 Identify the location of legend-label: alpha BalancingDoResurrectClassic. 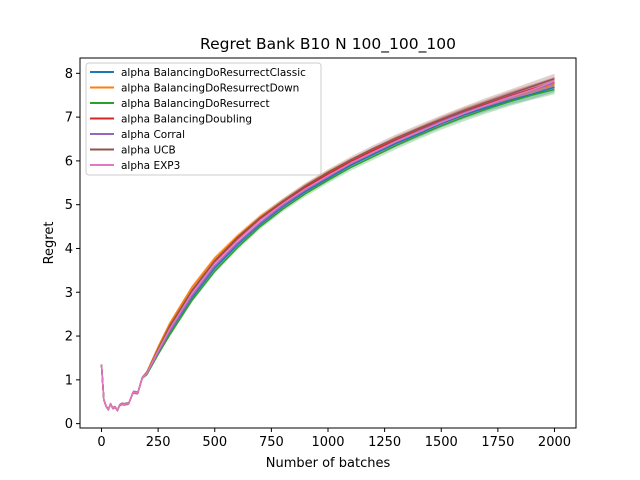
(213, 73).